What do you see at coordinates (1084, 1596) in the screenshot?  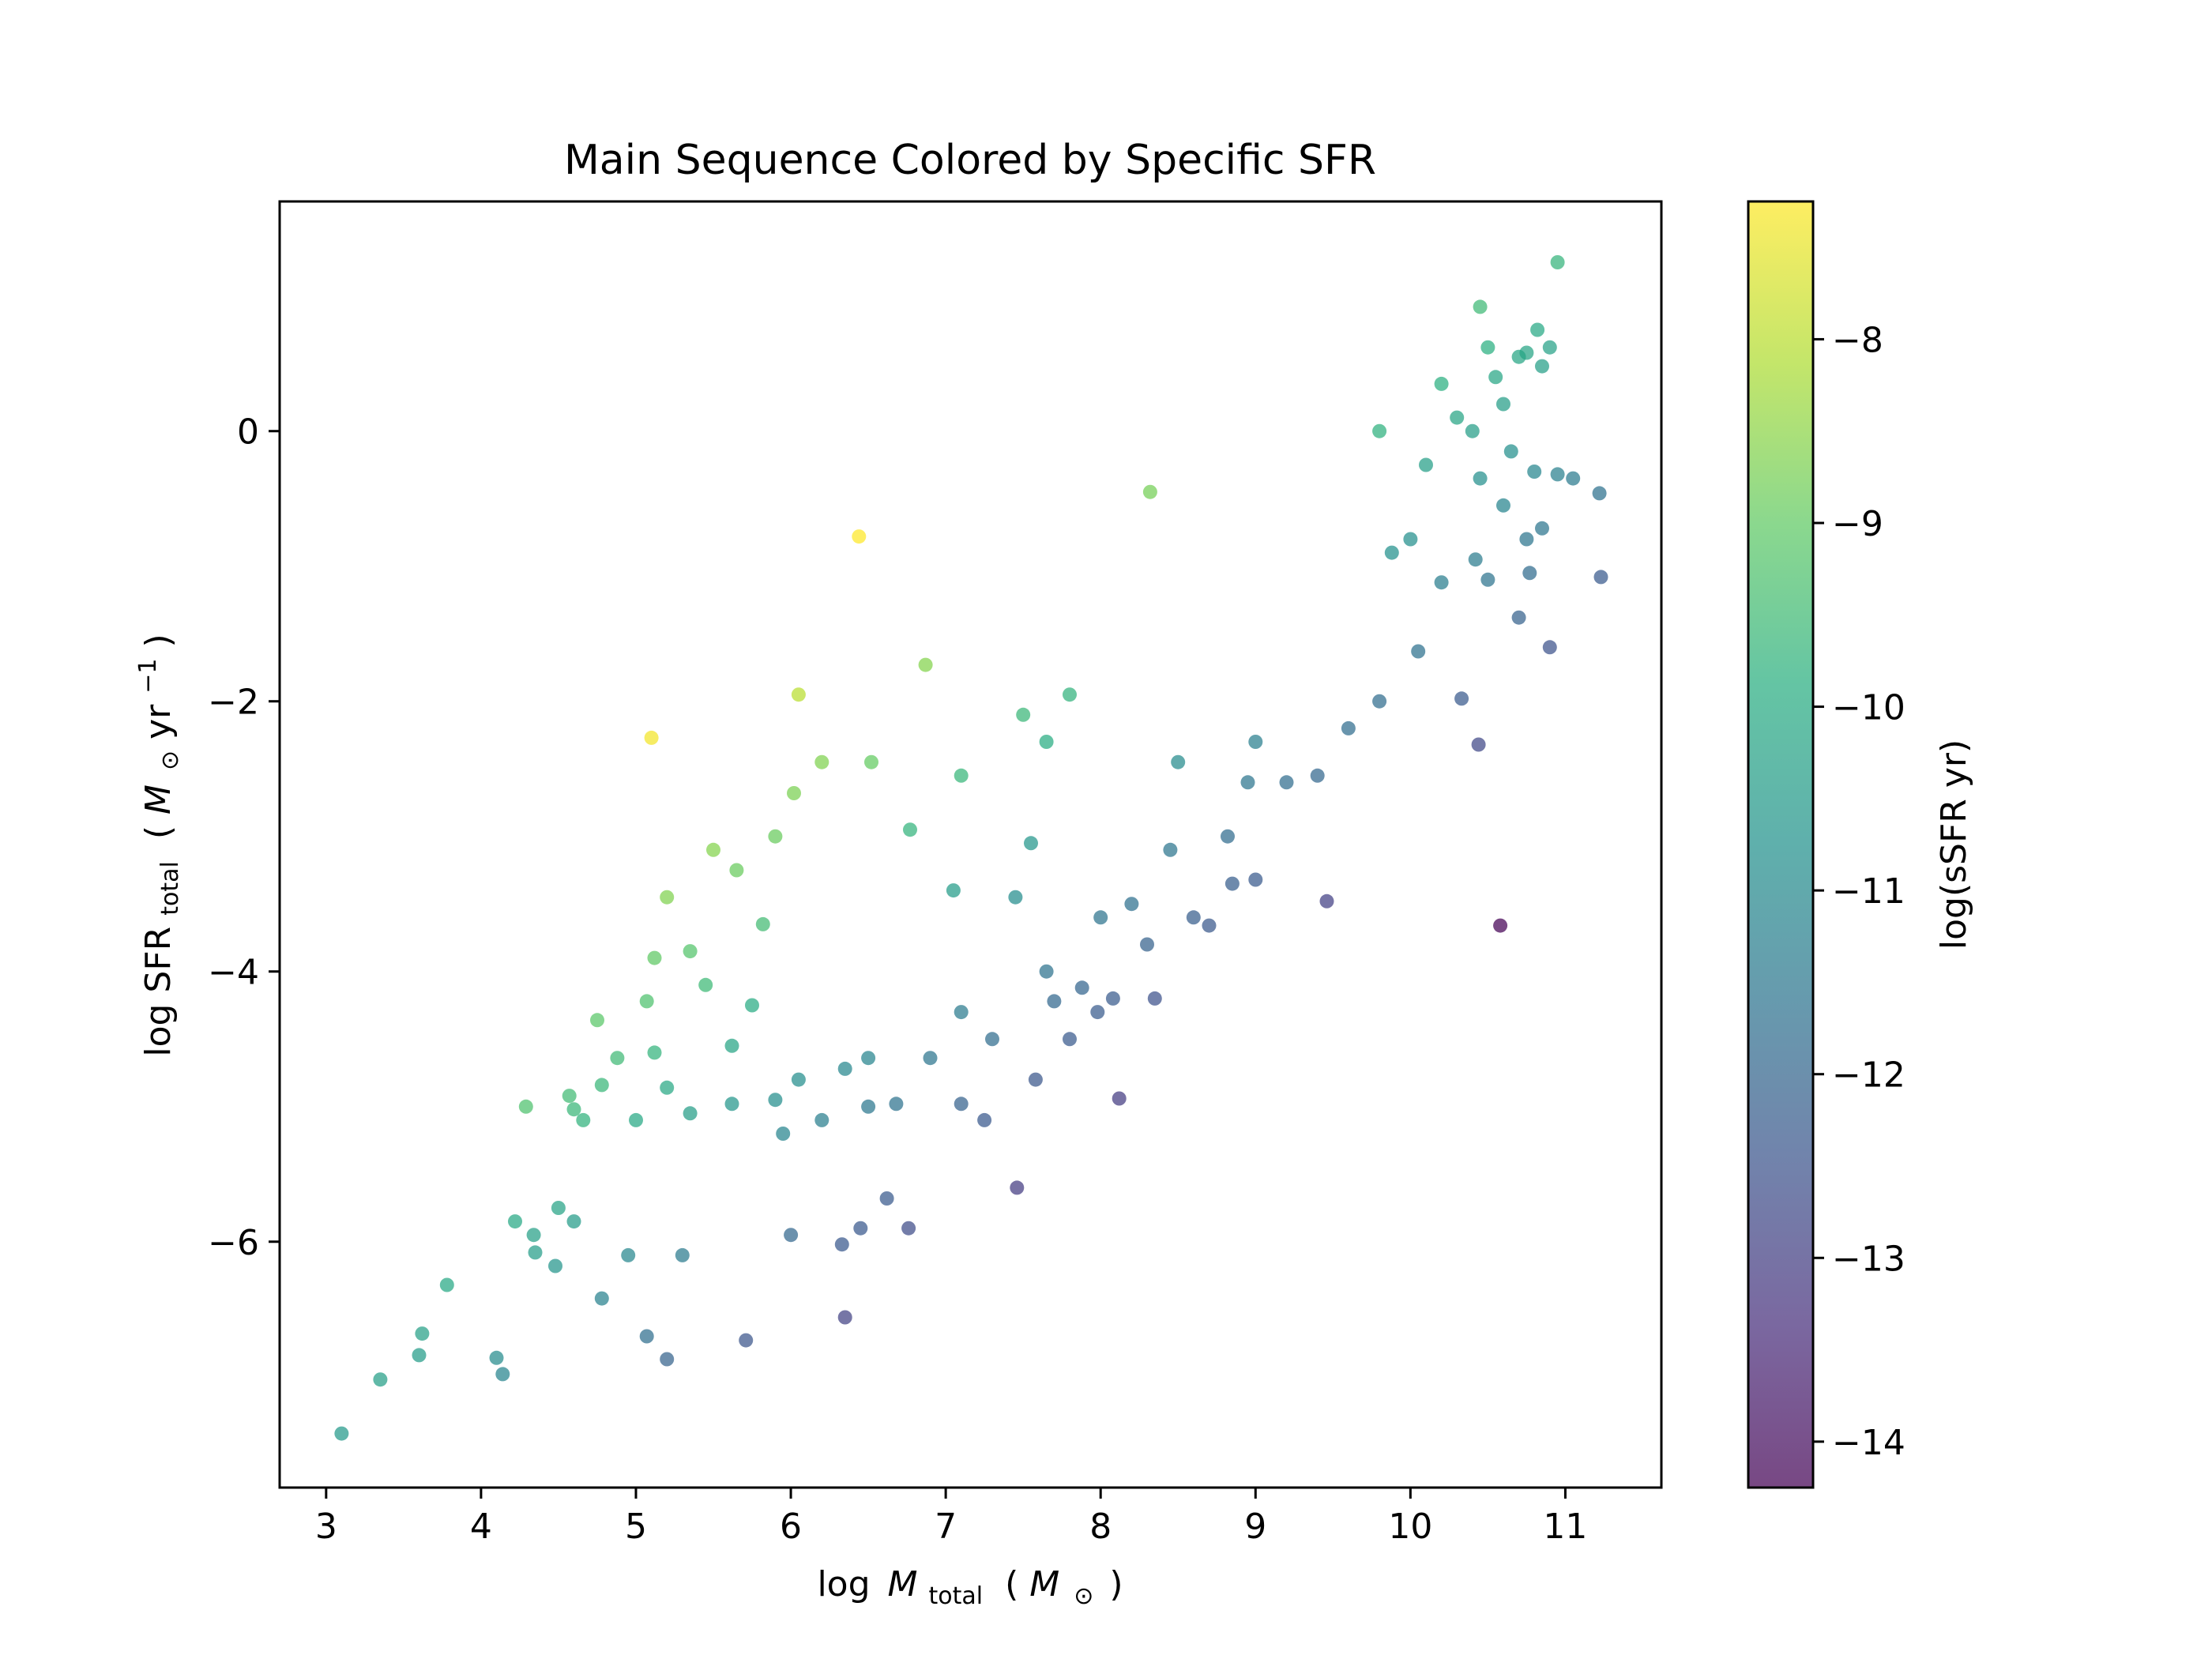 I see `x-label-unit-sub: ⊙` at bounding box center [1084, 1596].